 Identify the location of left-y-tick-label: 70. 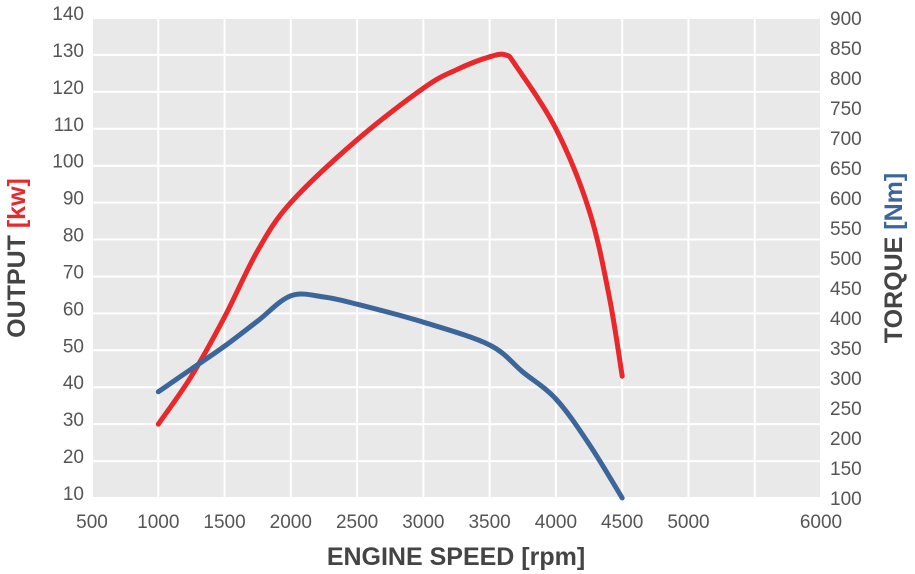
(73, 272).